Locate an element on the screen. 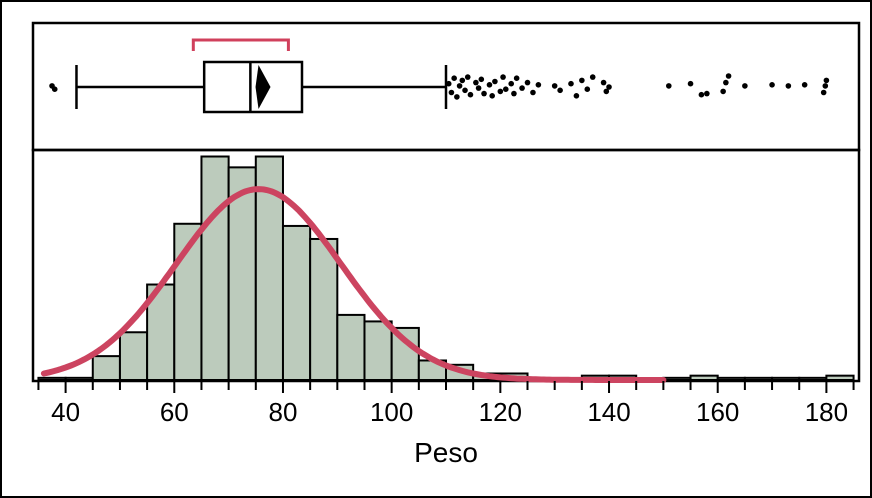 The height and width of the screenshot is (498, 872). x-axis-label: Peso is located at coordinates (446, 452).